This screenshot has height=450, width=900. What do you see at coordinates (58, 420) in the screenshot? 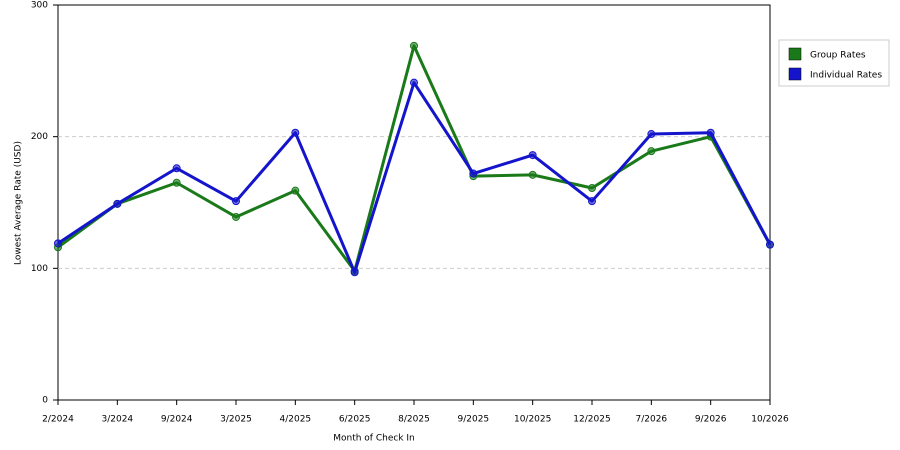
I see `x-tick-label: 2/2024` at bounding box center [58, 420].